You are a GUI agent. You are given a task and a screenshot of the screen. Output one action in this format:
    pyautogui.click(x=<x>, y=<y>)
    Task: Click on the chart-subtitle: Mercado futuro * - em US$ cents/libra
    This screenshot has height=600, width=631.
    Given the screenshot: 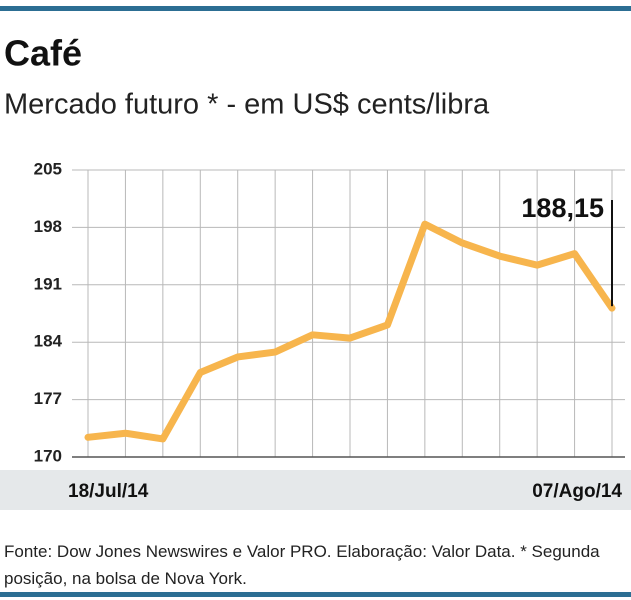 What is the action you would take?
    pyautogui.click(x=247, y=105)
    